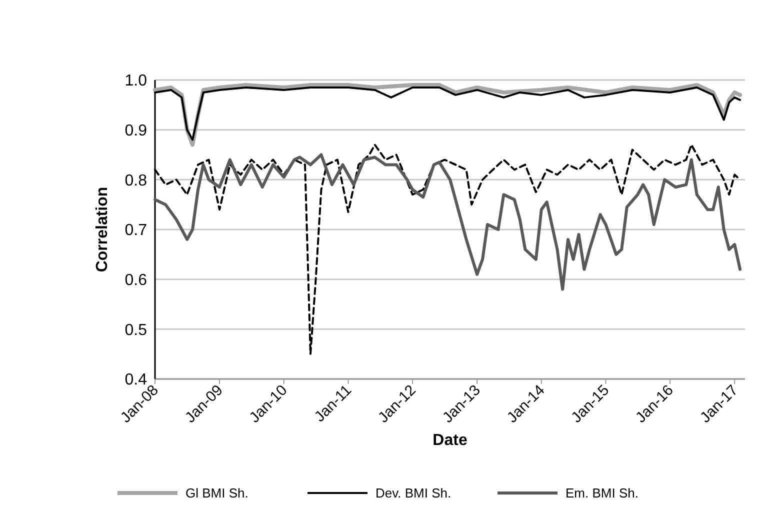 The image size is (765, 522). What do you see at coordinates (136, 280) in the screenshot?
I see `y-tick-label: 0.6` at bounding box center [136, 280].